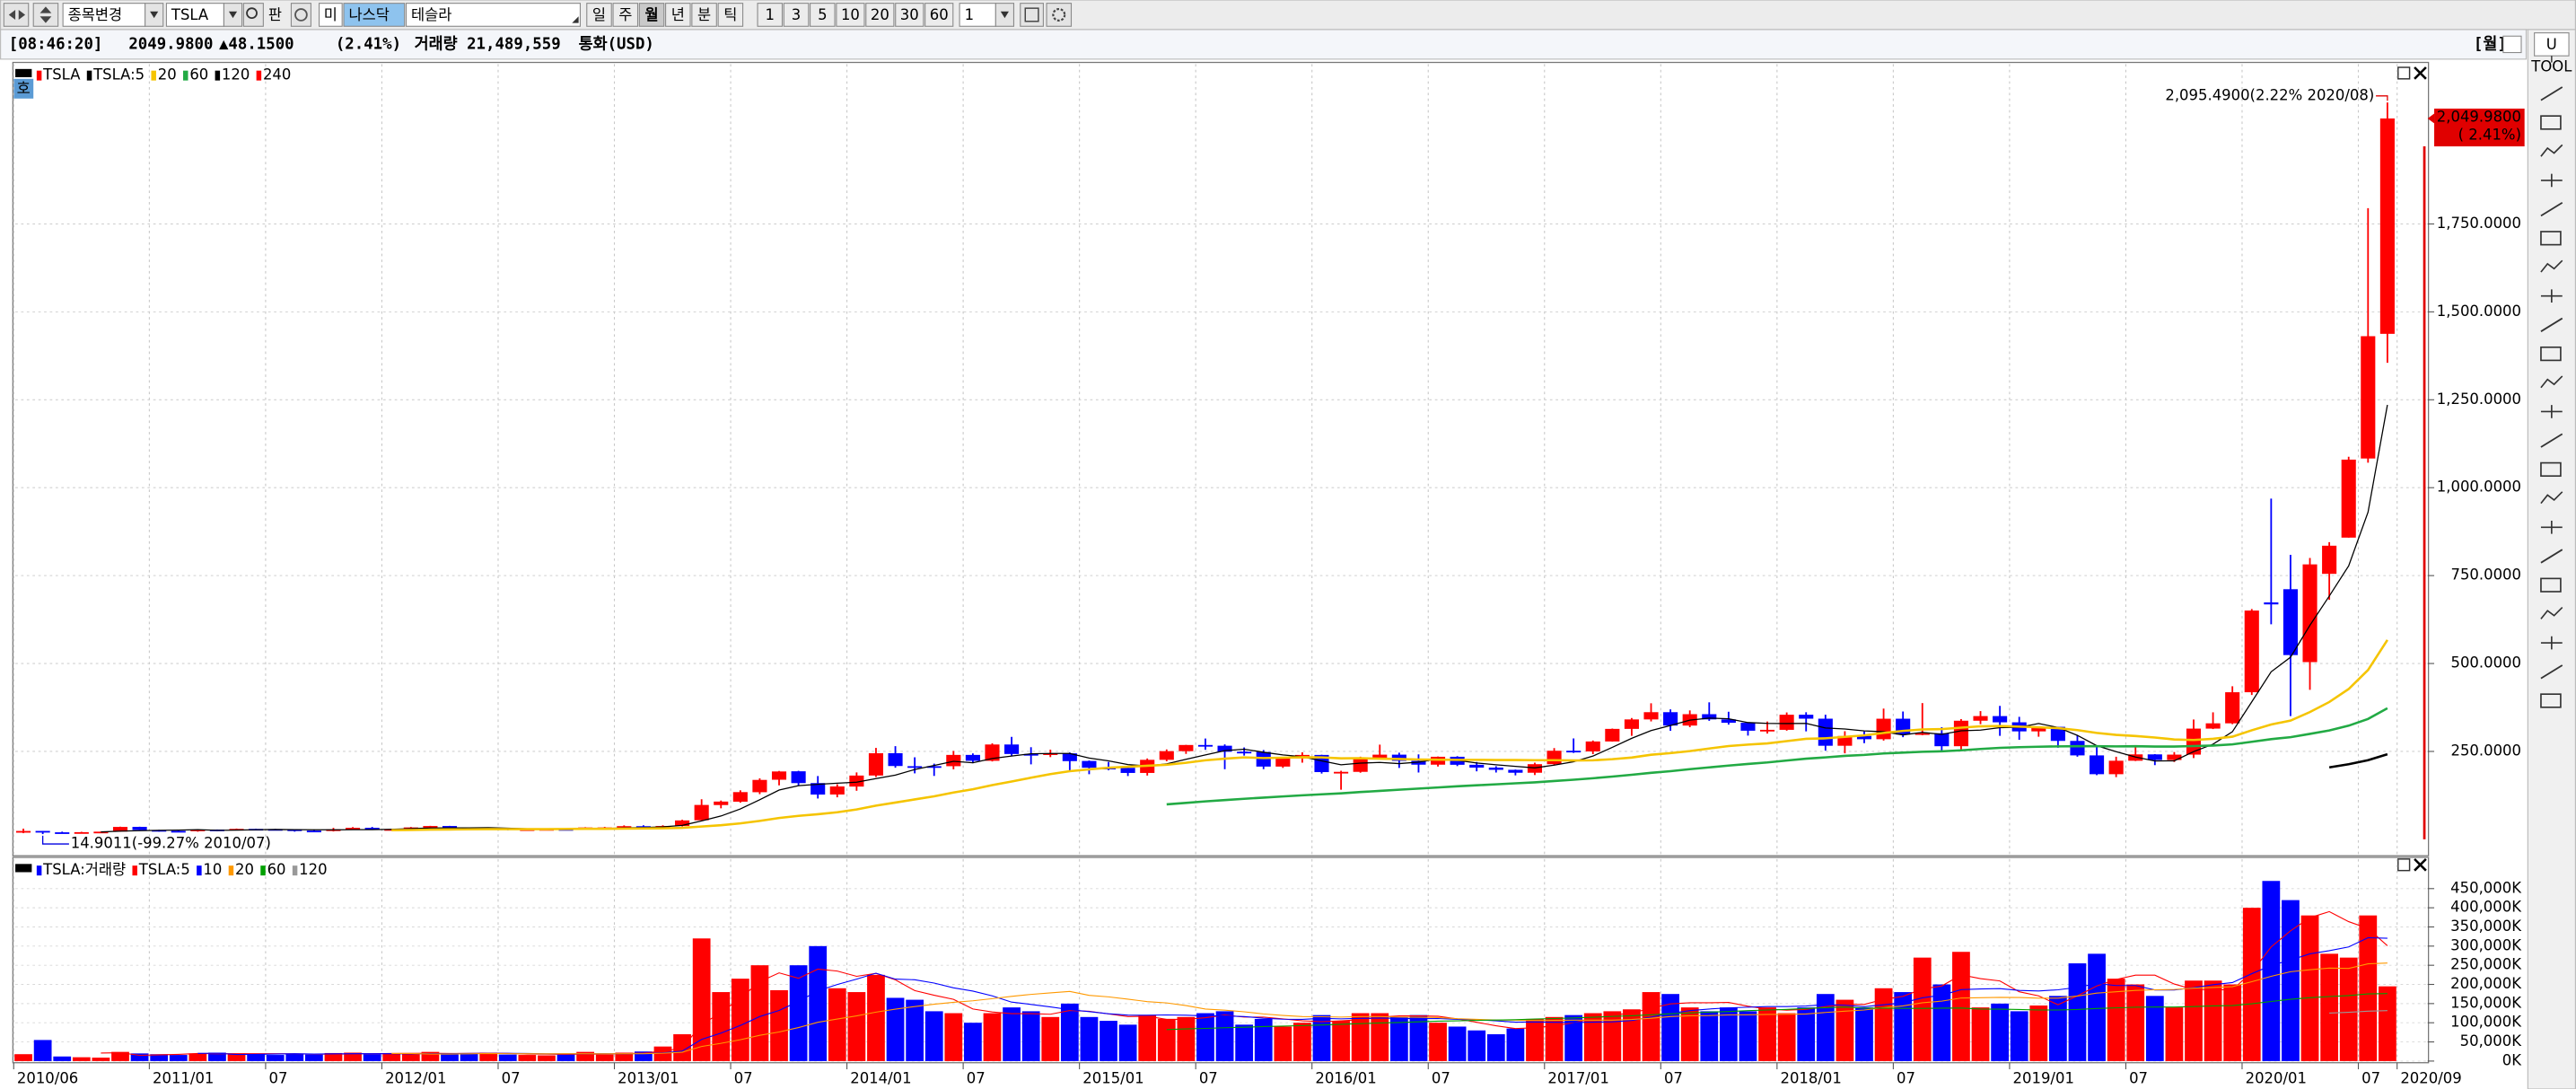 The height and width of the screenshot is (1089, 2576). Describe the element at coordinates (1059, 15) in the screenshot. I see `settings-button` at that location.